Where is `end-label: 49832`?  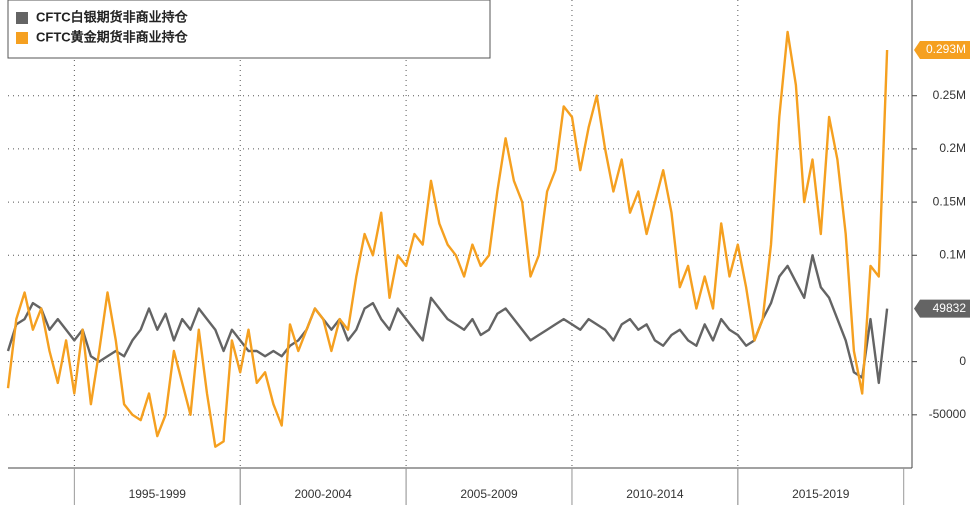 end-label: 49832 is located at coordinates (942, 308).